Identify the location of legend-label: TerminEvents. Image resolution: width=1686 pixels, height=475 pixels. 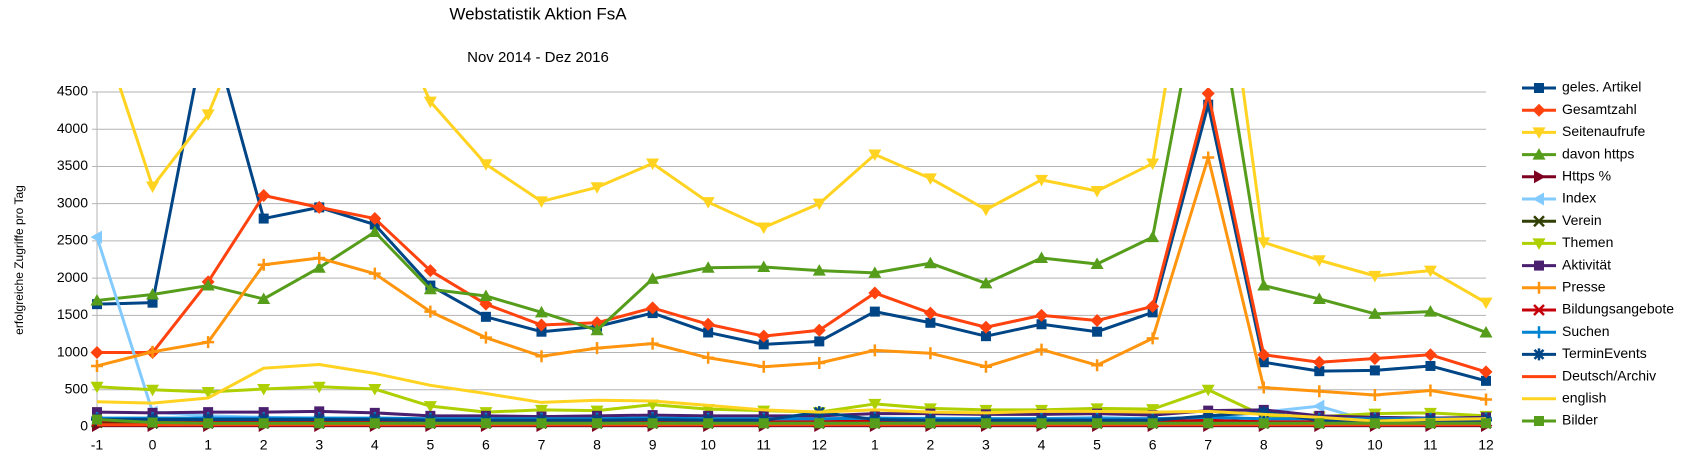
(1604, 353).